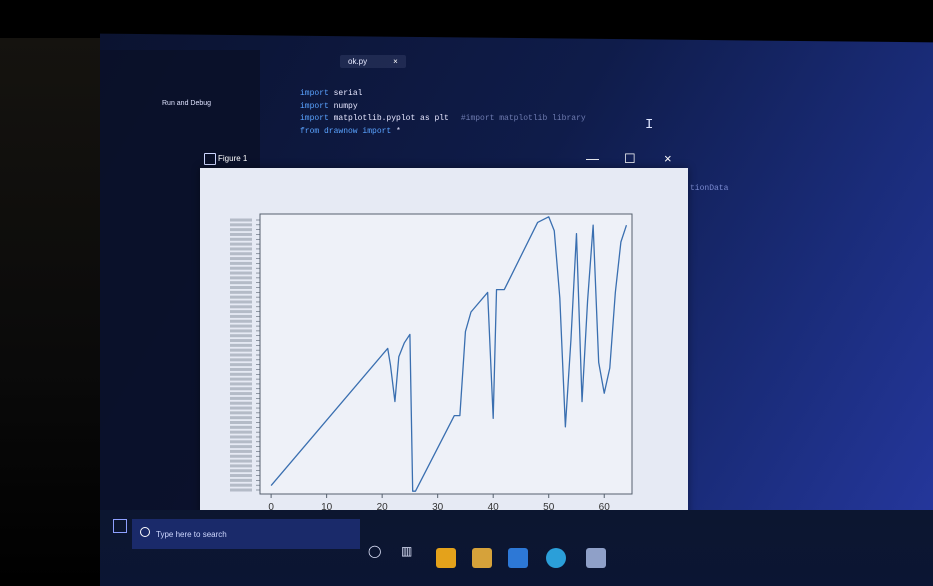 This screenshot has width=933, height=586. Describe the element at coordinates (443, 132) in the screenshot. I see `code-line: from drawnow import *` at that location.